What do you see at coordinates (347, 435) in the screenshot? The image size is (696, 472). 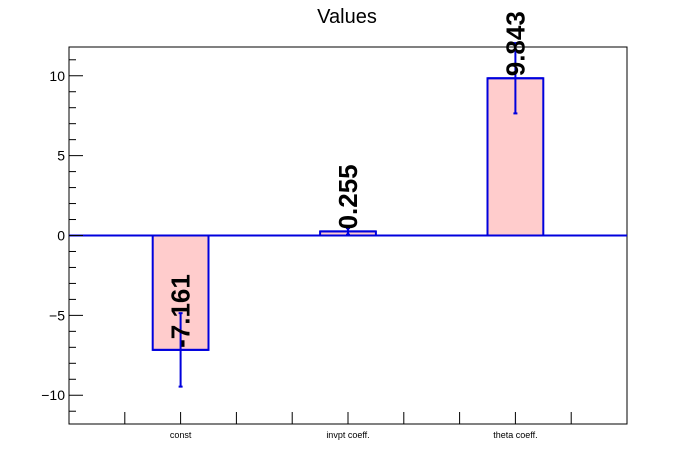 I see `category-label-1: invpt coeff.` at bounding box center [347, 435].